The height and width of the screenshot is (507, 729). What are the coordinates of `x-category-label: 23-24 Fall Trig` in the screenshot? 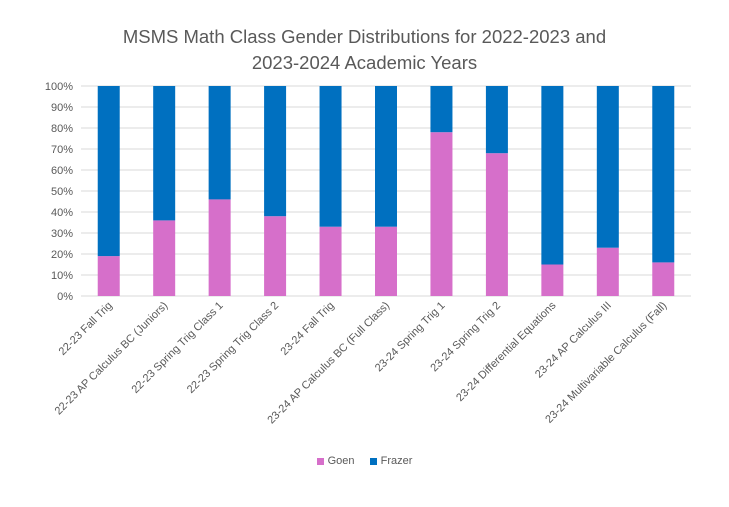 It's located at (307, 329).